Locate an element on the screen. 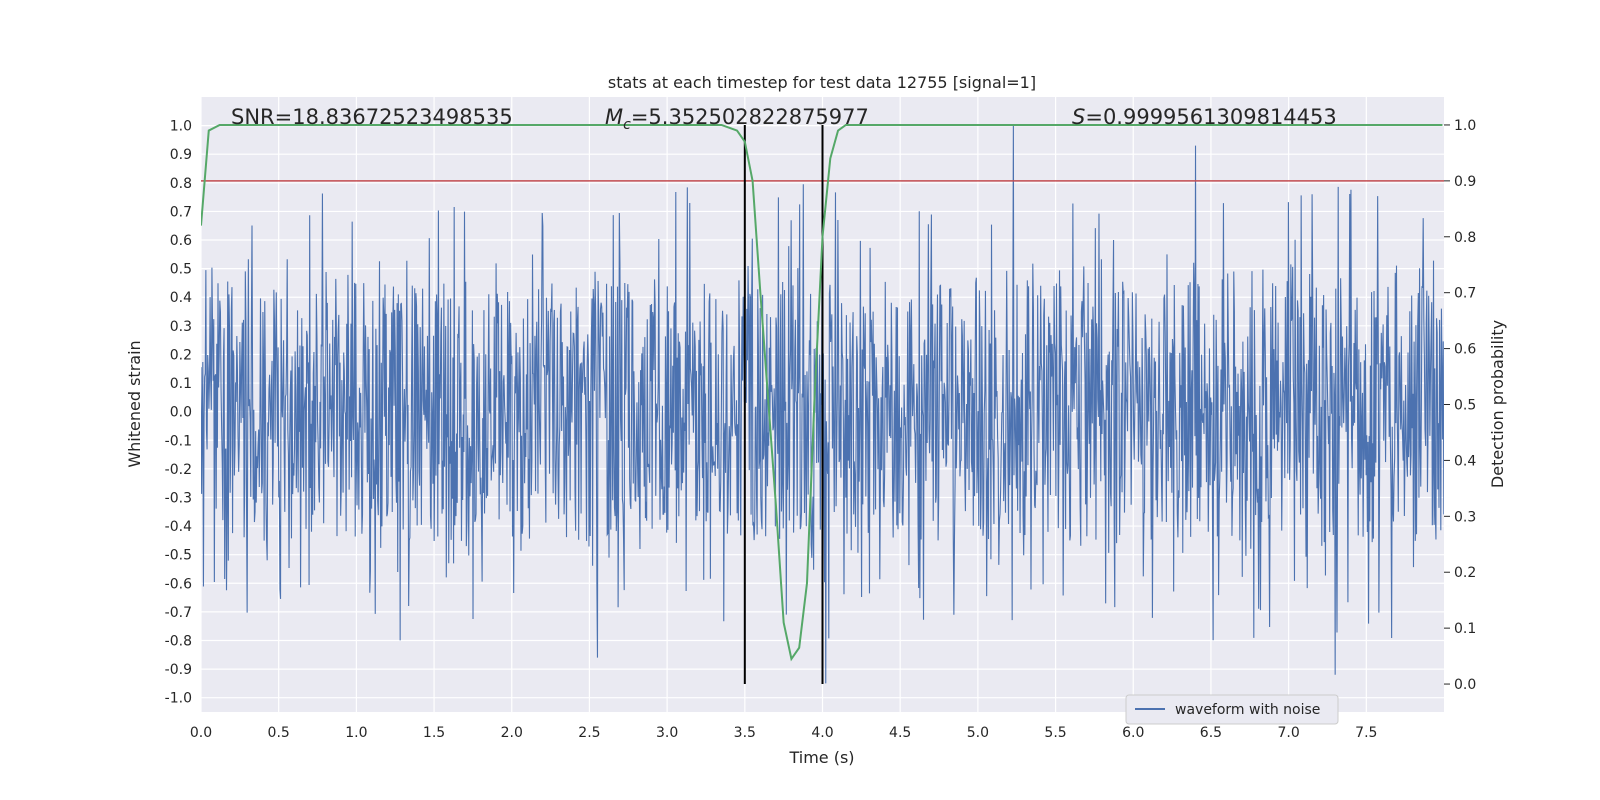 The width and height of the screenshot is (1600, 800). x-tick-label: 1.5 is located at coordinates (434, 733).